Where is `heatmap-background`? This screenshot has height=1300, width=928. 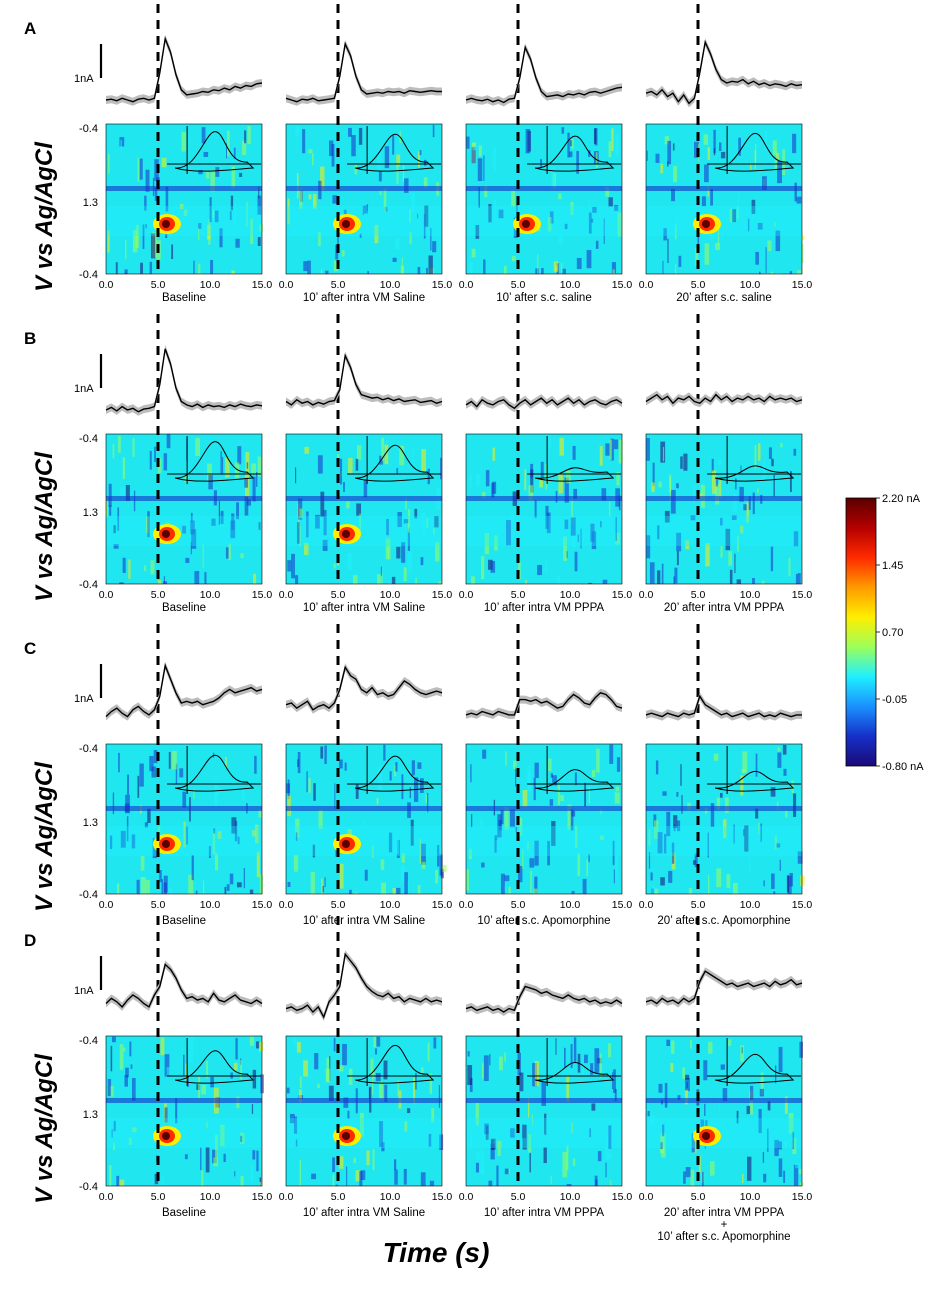 heatmap-background is located at coordinates (724, 509).